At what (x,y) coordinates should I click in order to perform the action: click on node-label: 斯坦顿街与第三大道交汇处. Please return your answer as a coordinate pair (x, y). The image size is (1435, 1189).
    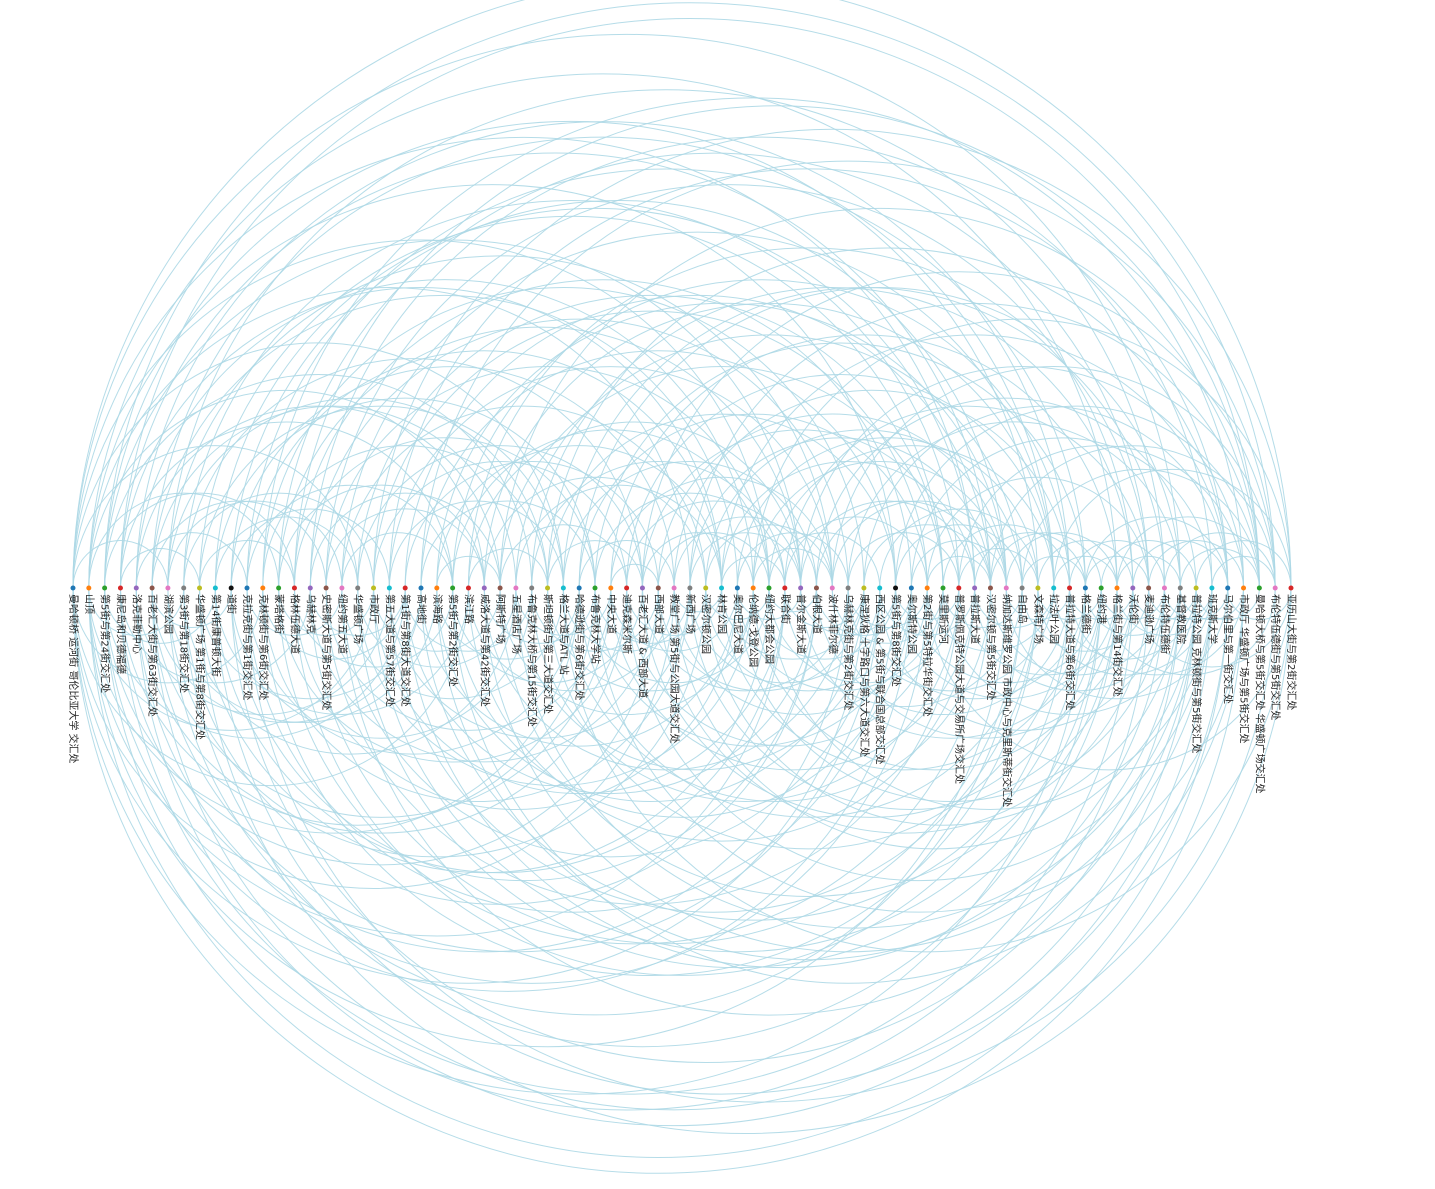
    Looking at the image, I should click on (548, 654).